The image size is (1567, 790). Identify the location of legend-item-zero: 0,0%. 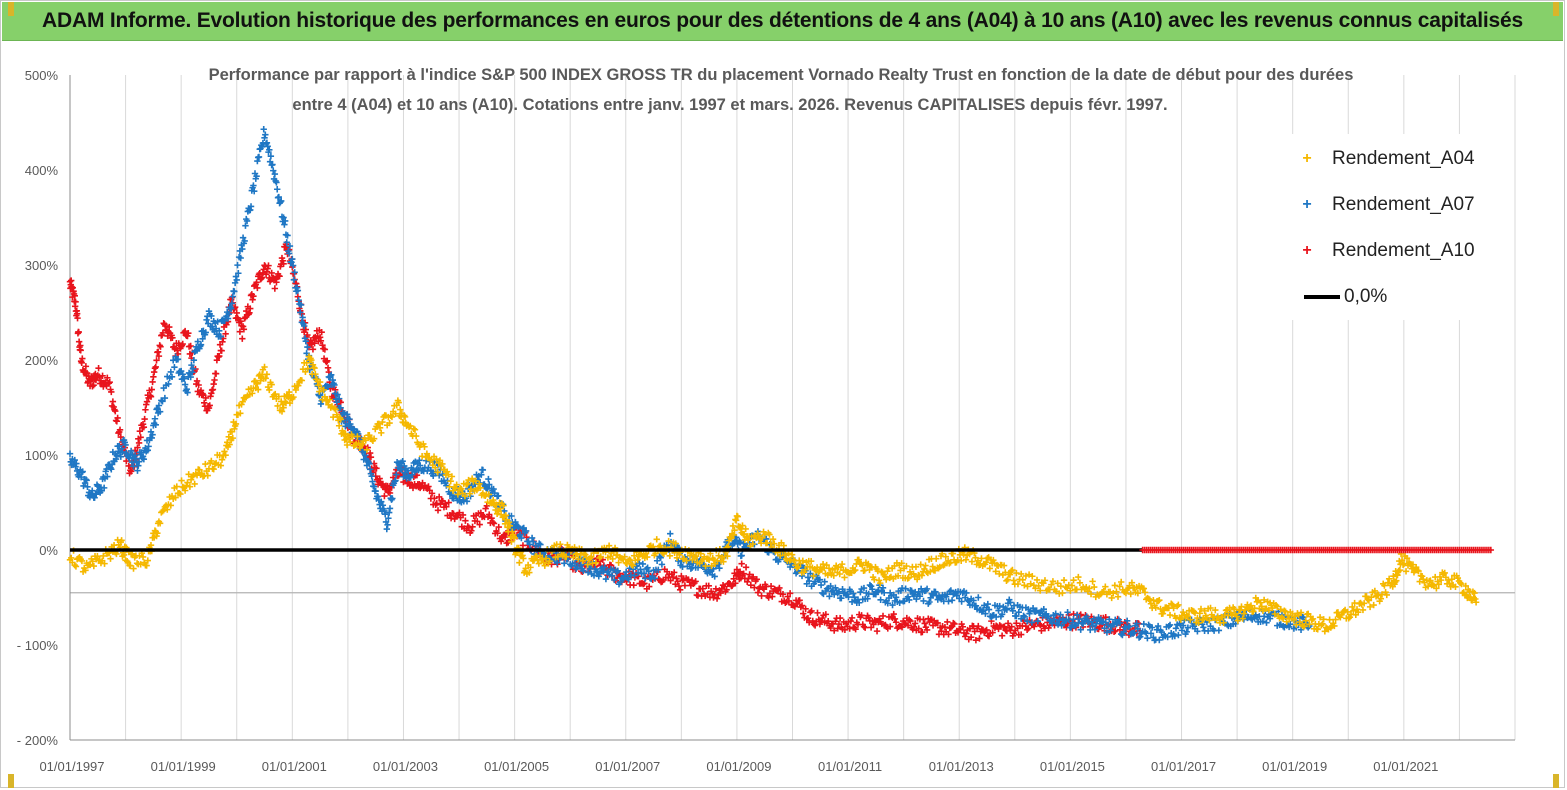
(1334, 297).